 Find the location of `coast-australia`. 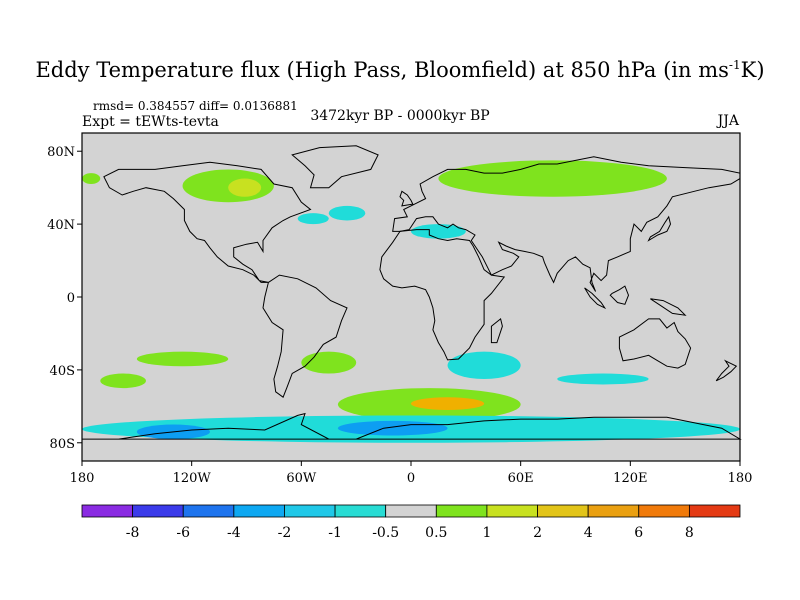

coast-australia is located at coordinates (655, 343).